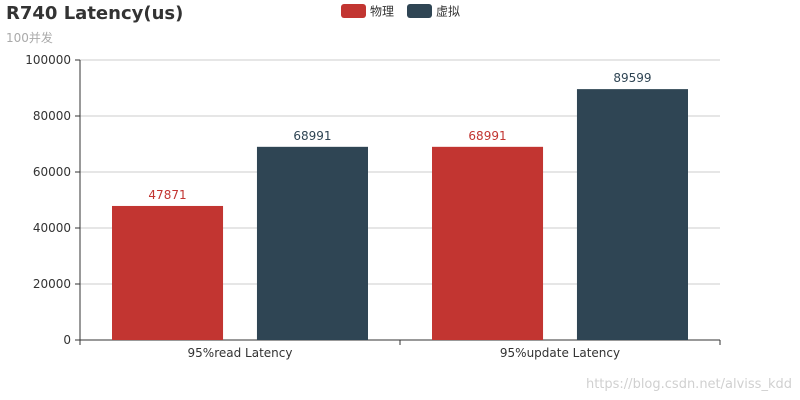 Image resolution: width=800 pixels, height=400 pixels. Describe the element at coordinates (48, 60) in the screenshot. I see `y-tick-label: 100000` at that location.